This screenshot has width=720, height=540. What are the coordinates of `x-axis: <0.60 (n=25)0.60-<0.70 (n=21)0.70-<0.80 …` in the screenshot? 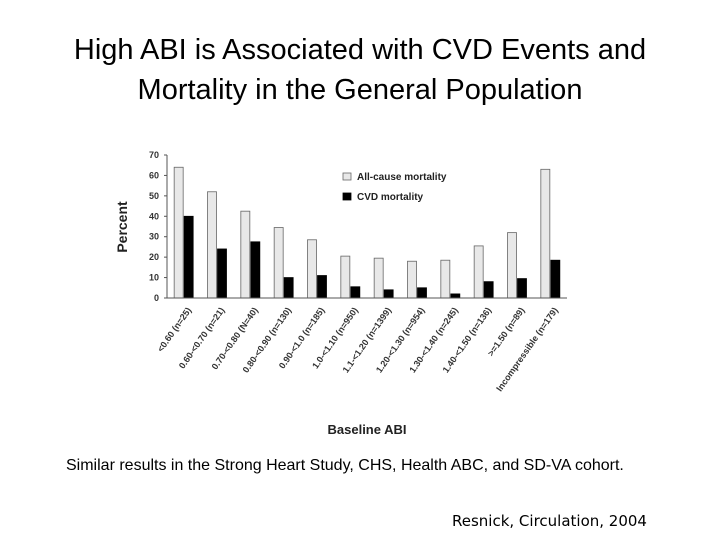 It's located at (361, 345).